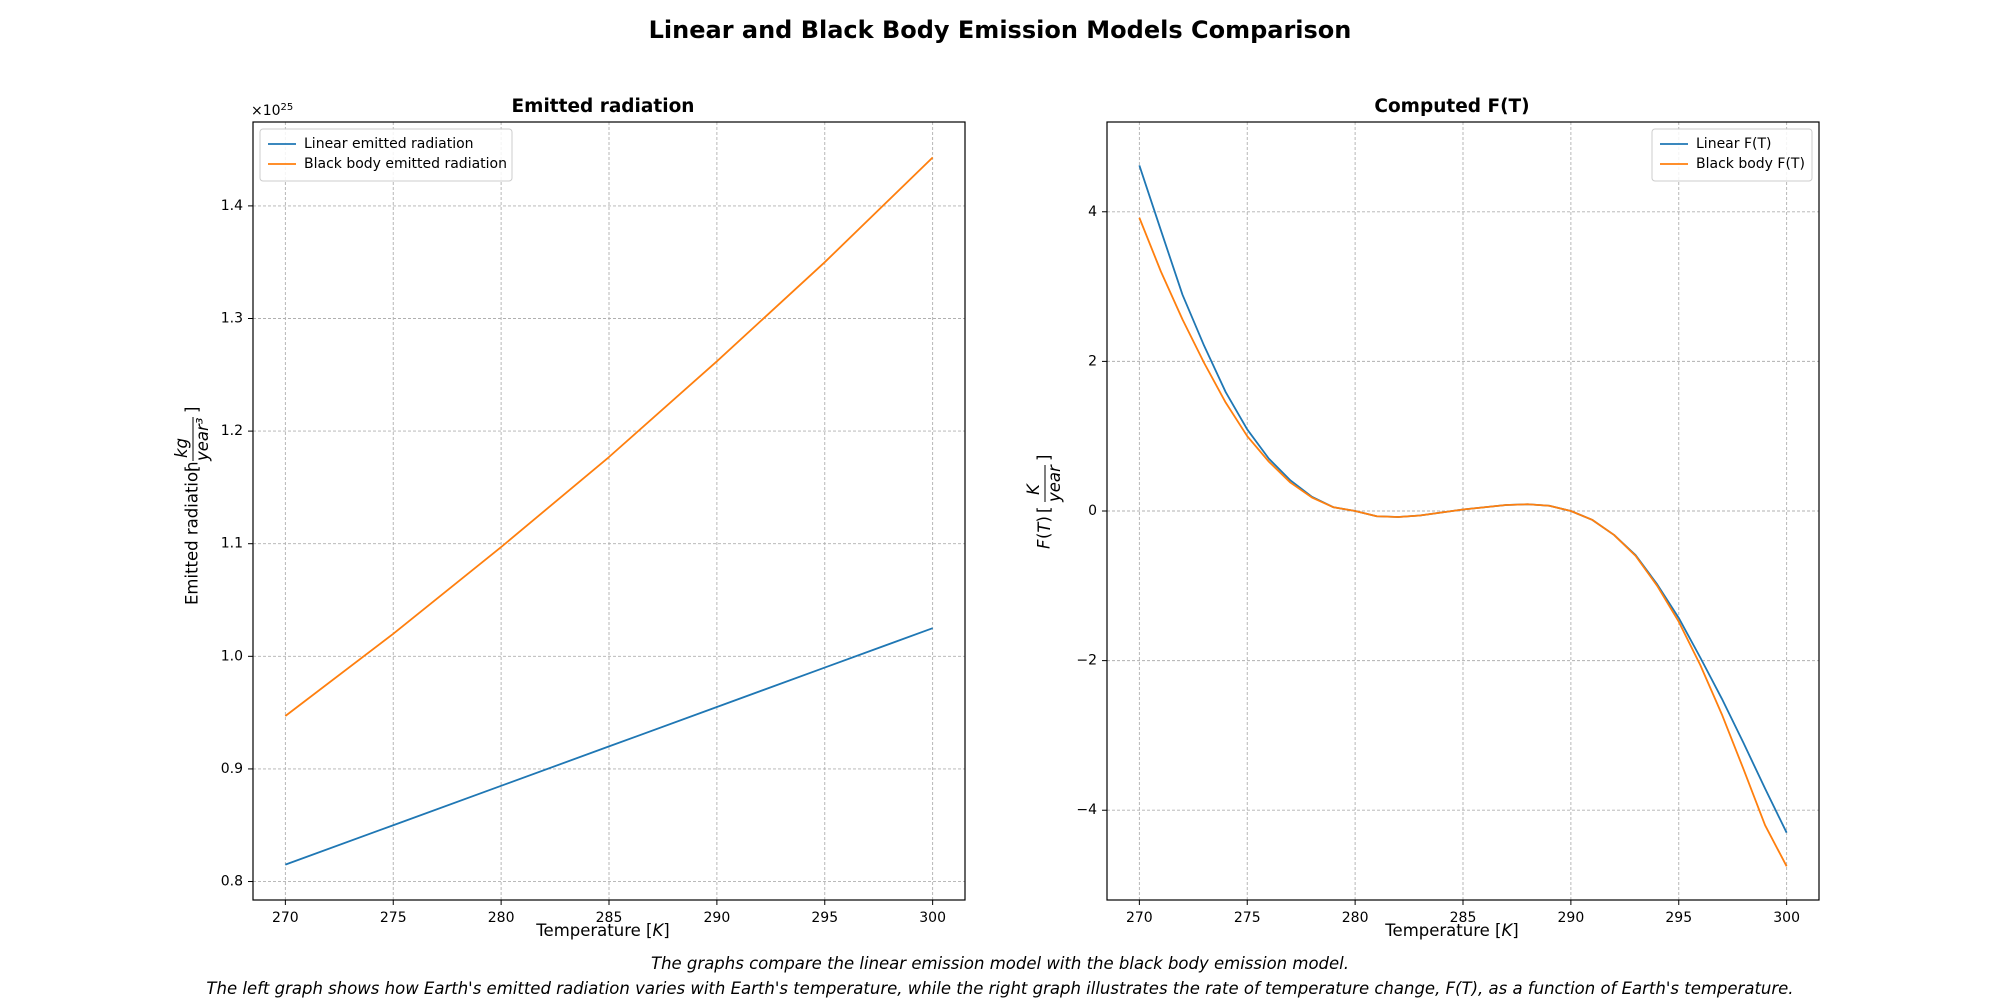 This screenshot has height=1000, width=2000. I want to click on svg-text: year³, so click(202, 439).